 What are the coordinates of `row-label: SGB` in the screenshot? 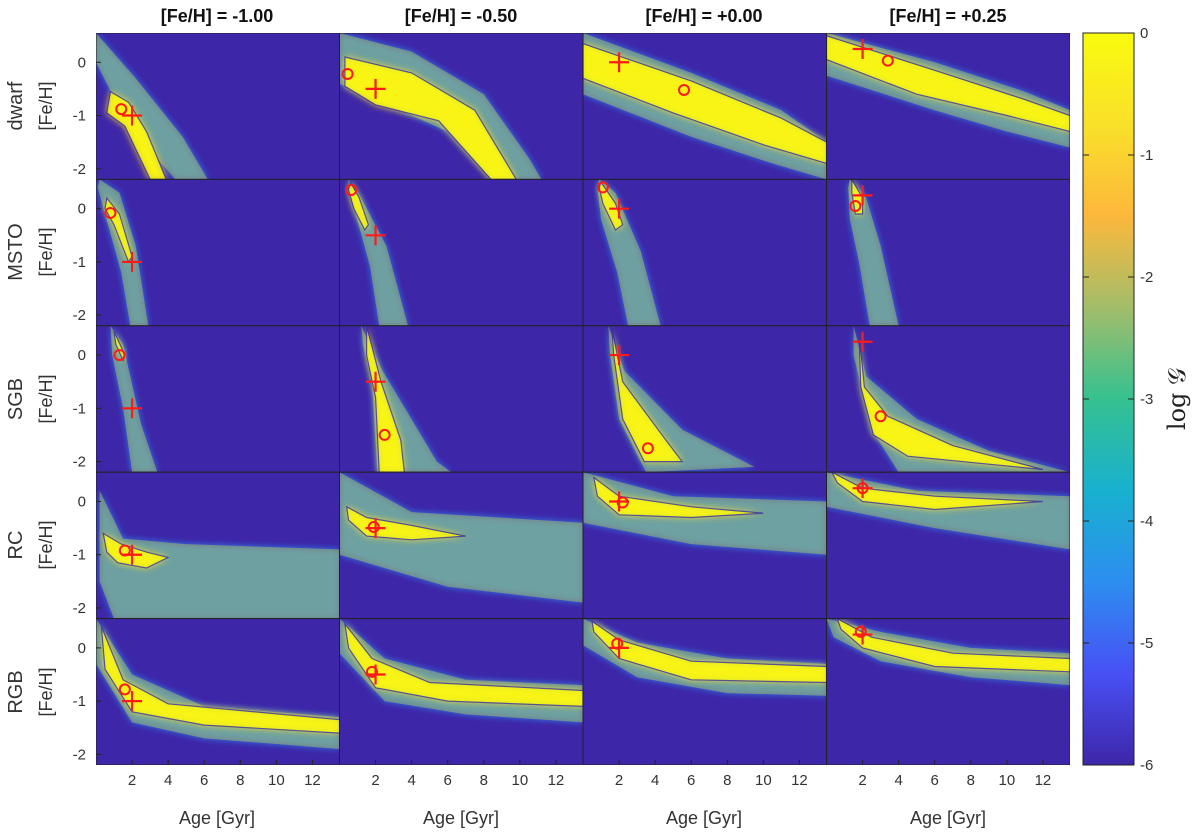 It's located at (16, 399).